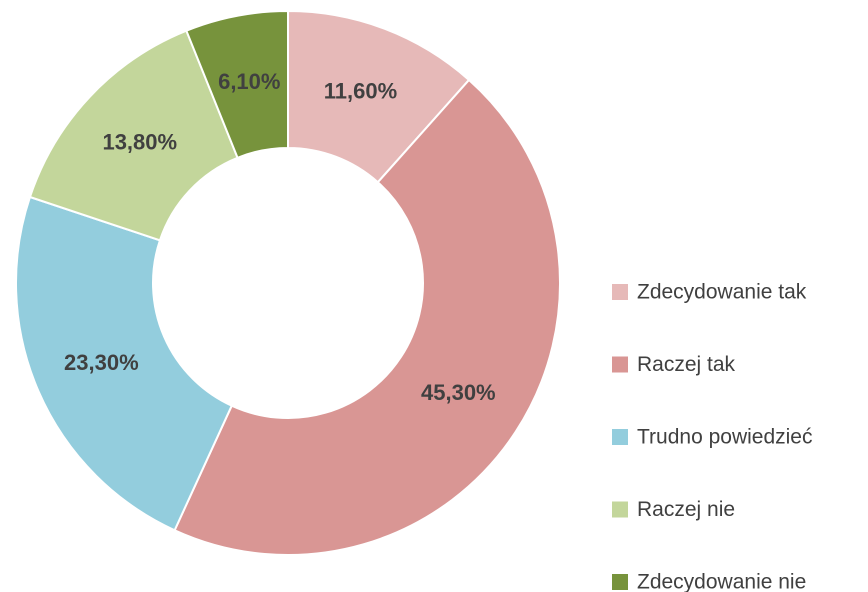  I want to click on legend-label: Raczej tak, so click(686, 364).